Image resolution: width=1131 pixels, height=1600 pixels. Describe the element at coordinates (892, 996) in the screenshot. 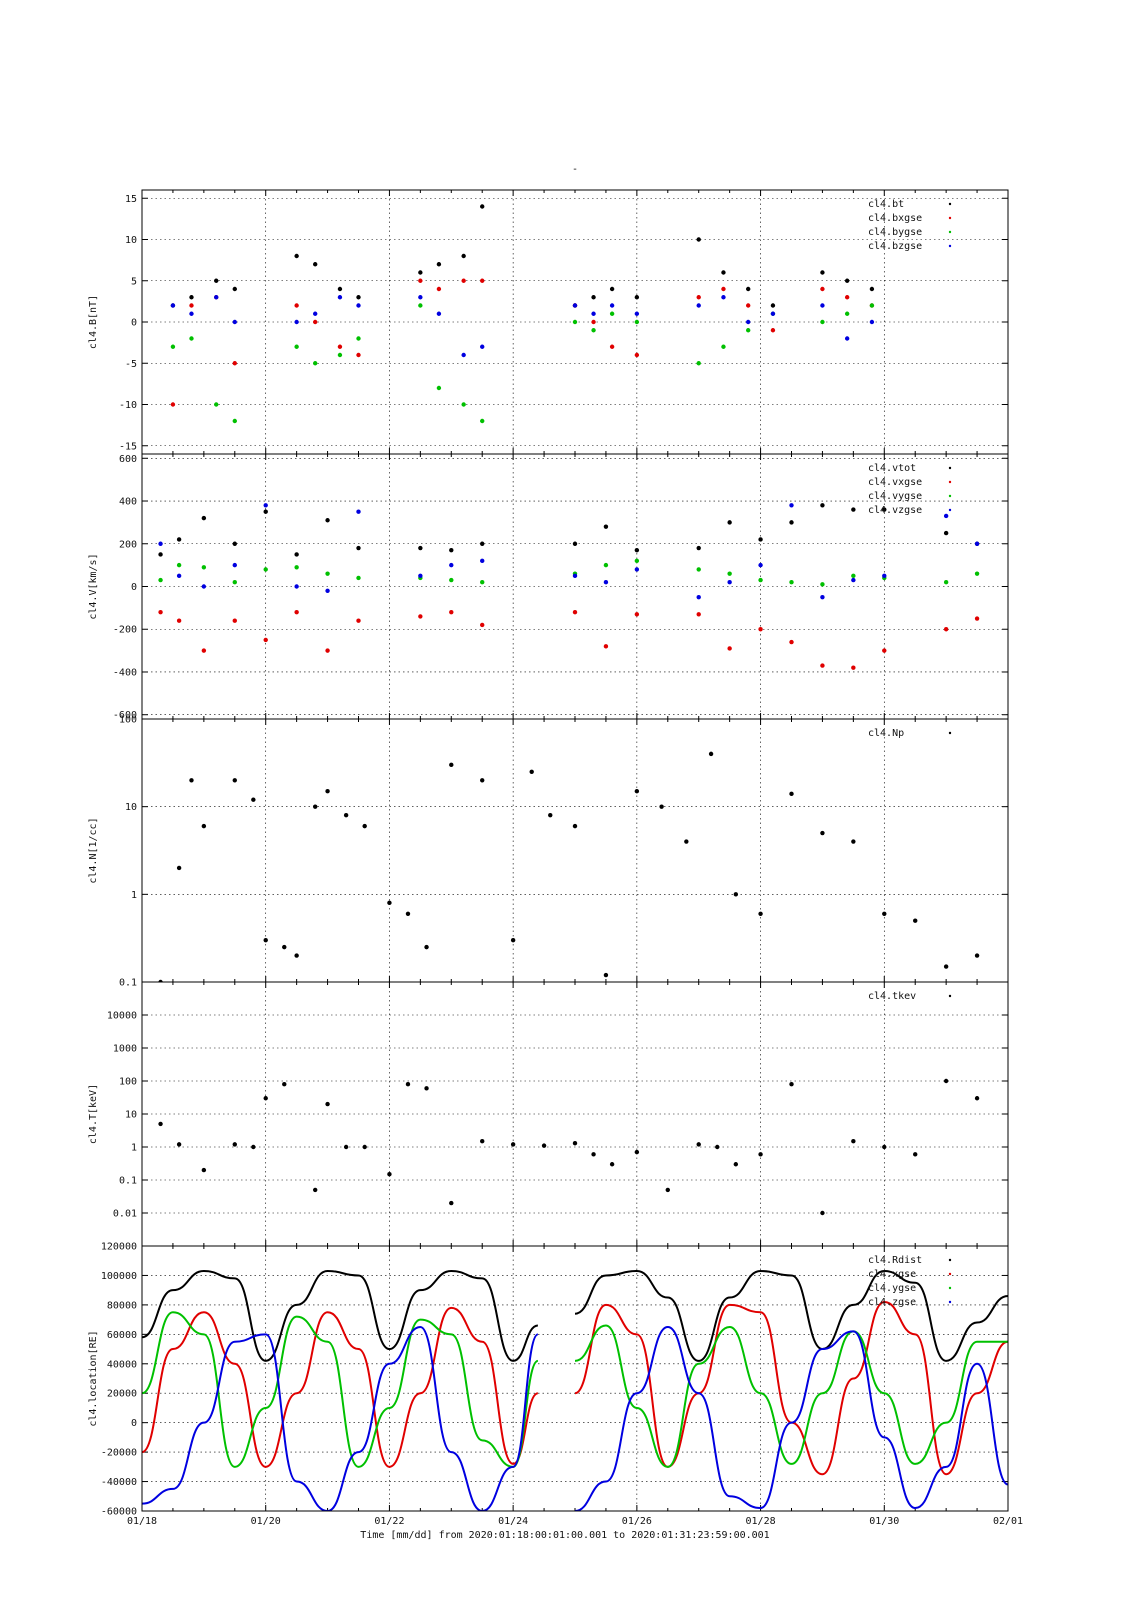

I see `legend-label: cl4.tkev` at that location.